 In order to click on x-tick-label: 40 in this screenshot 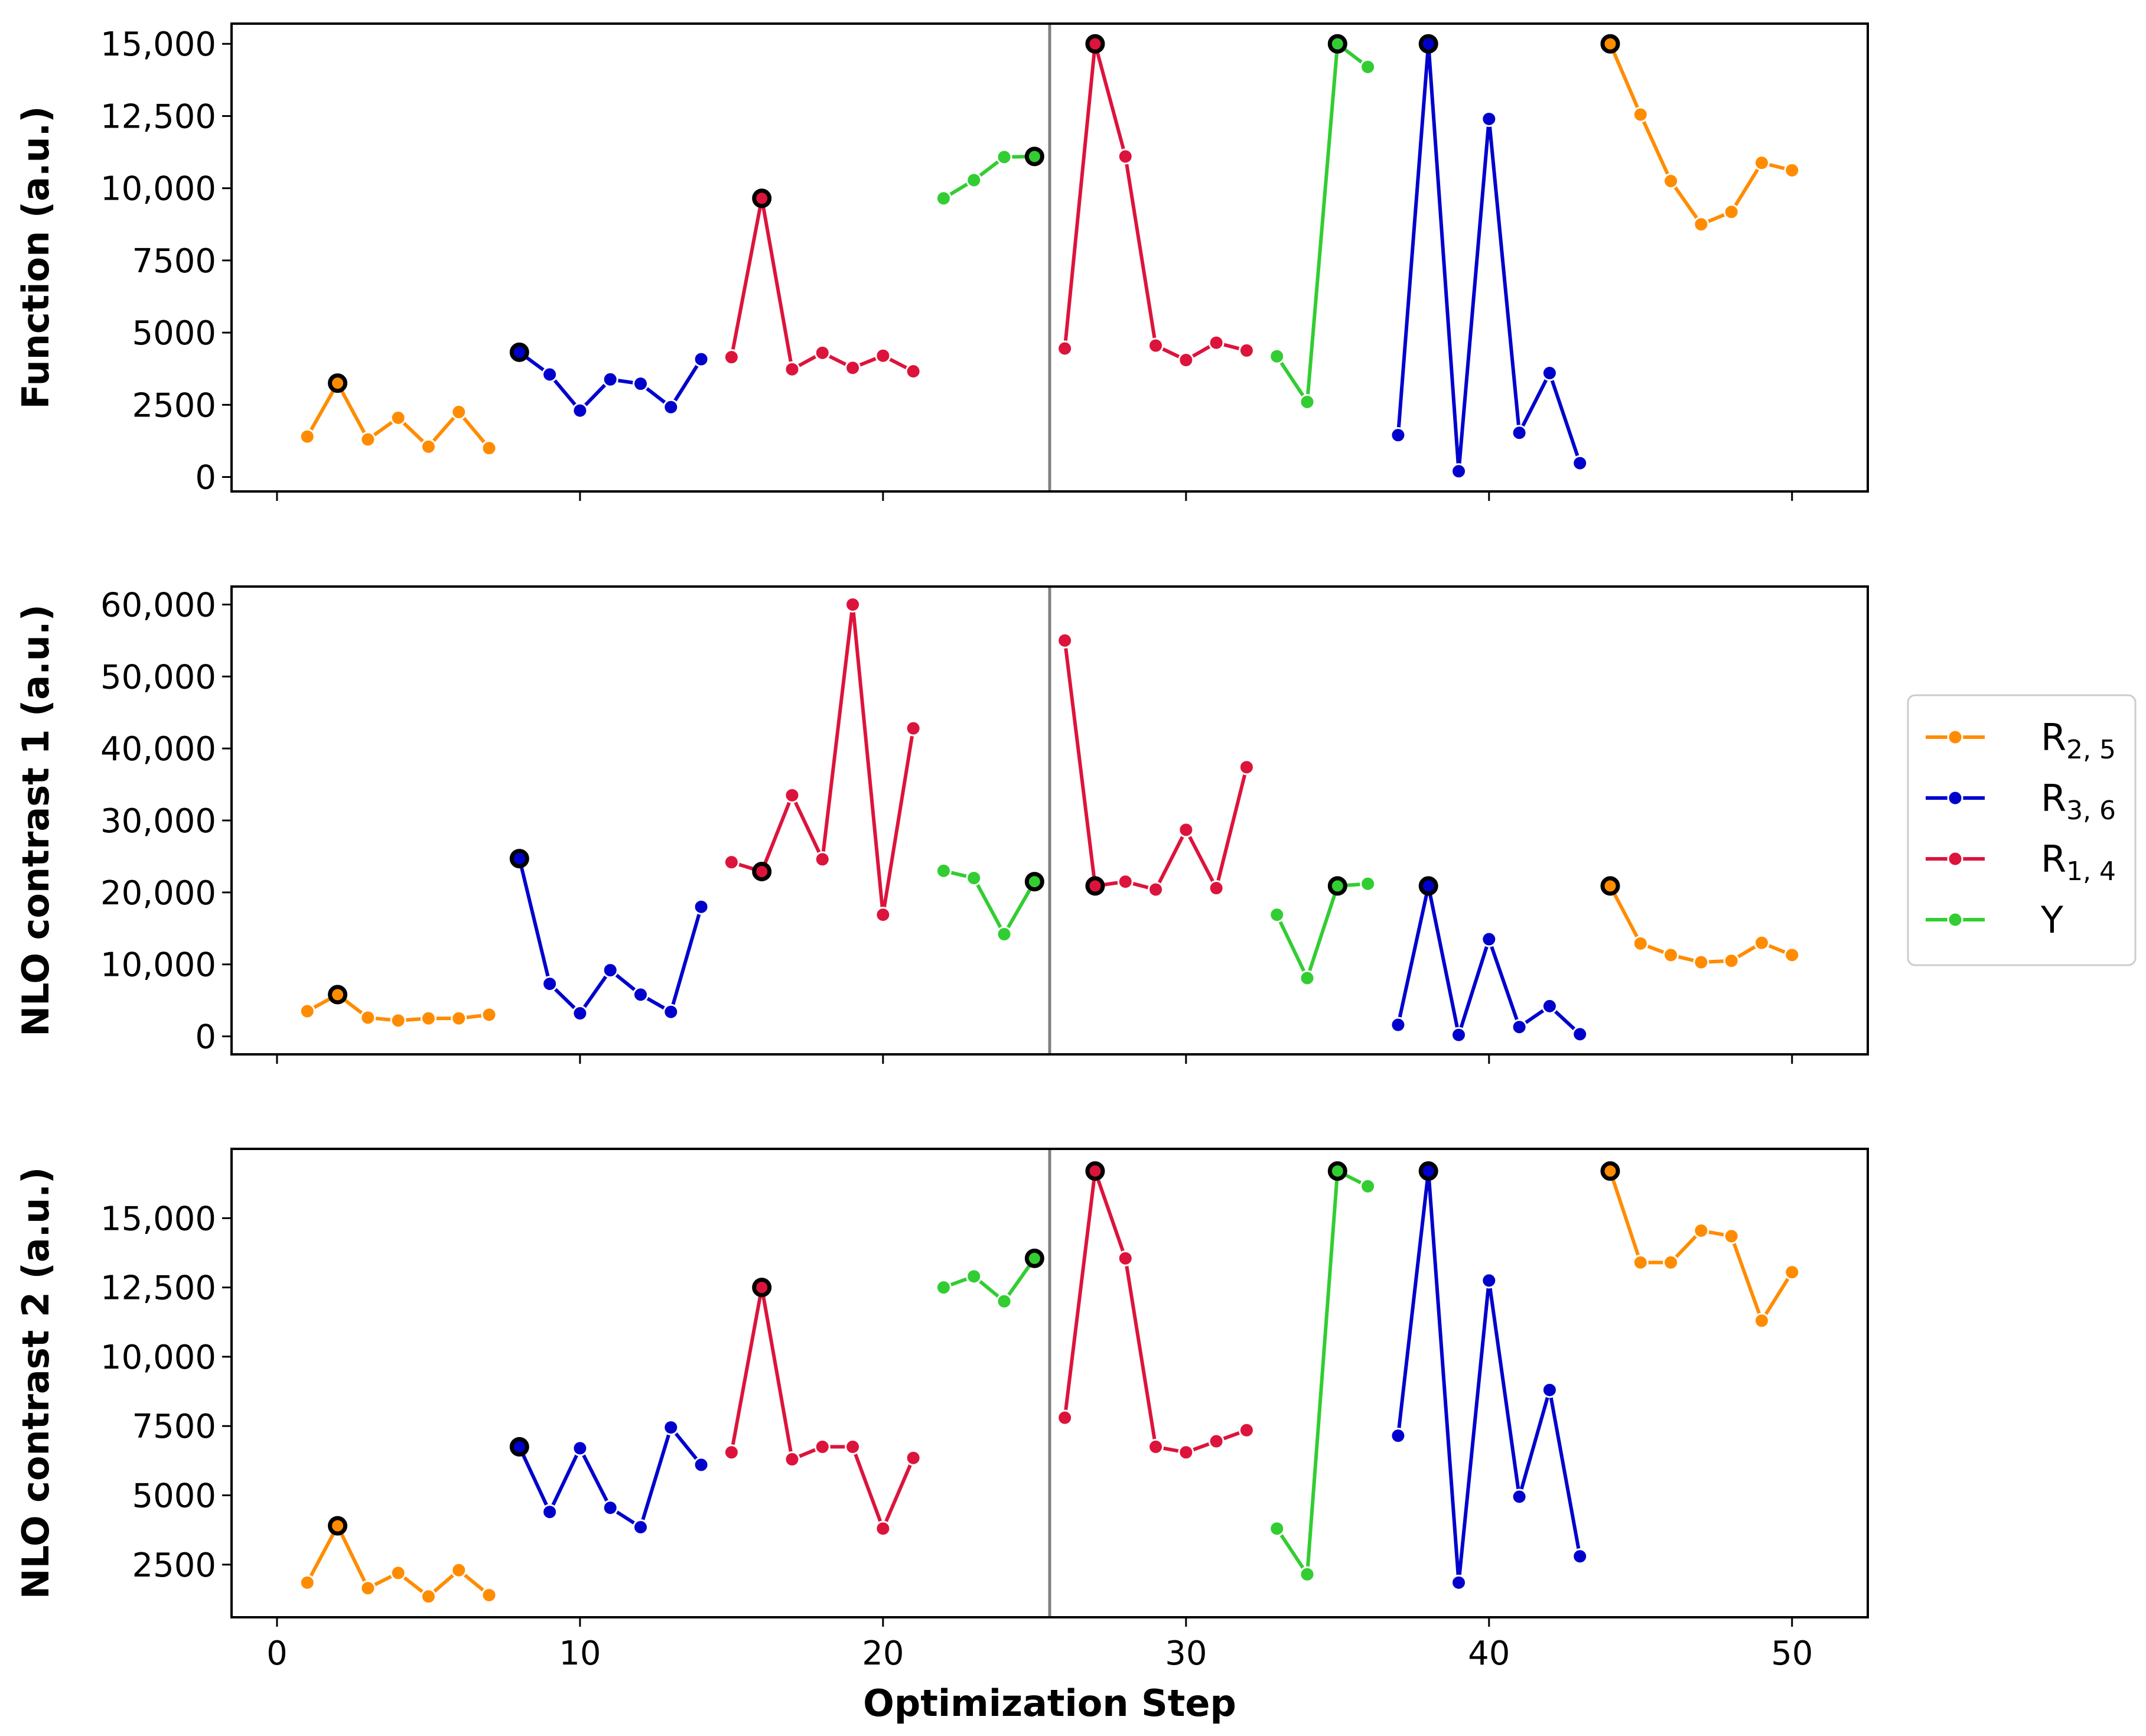, I will do `click(1489, 1654)`.